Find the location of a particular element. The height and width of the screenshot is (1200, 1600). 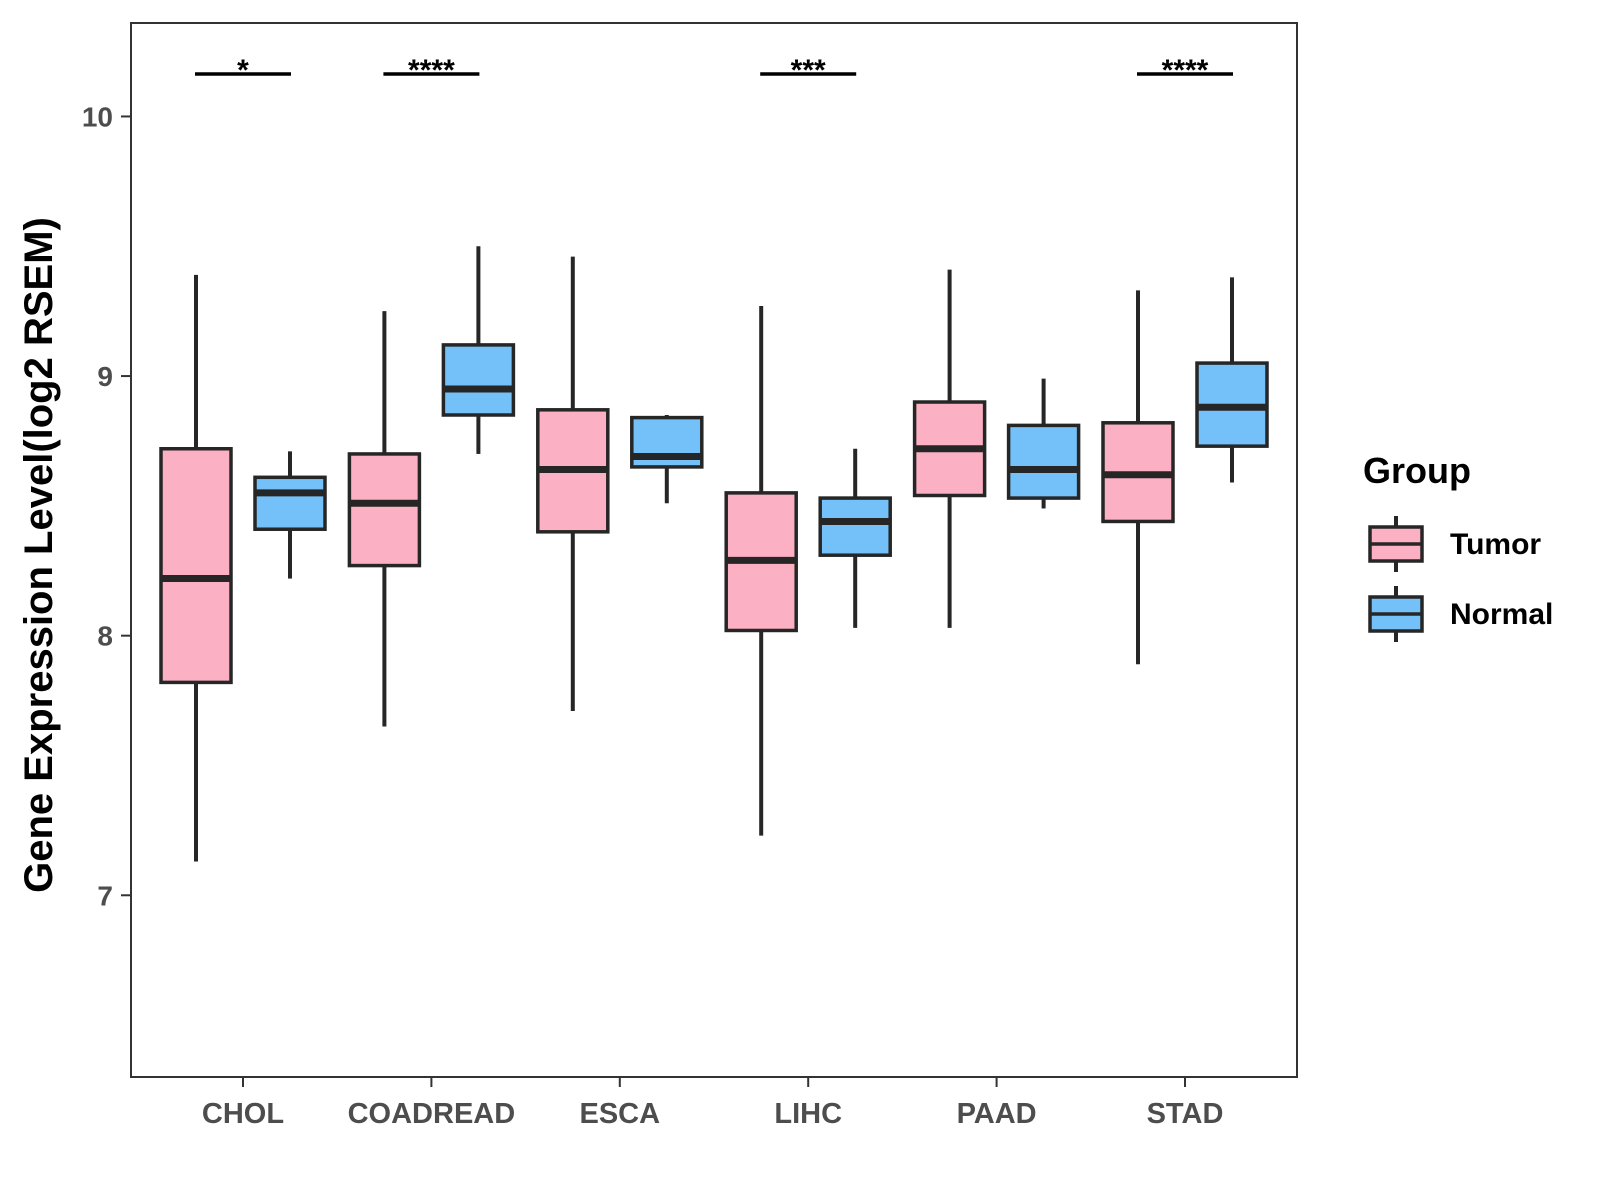

significance-stad: **** is located at coordinates (1185, 70).